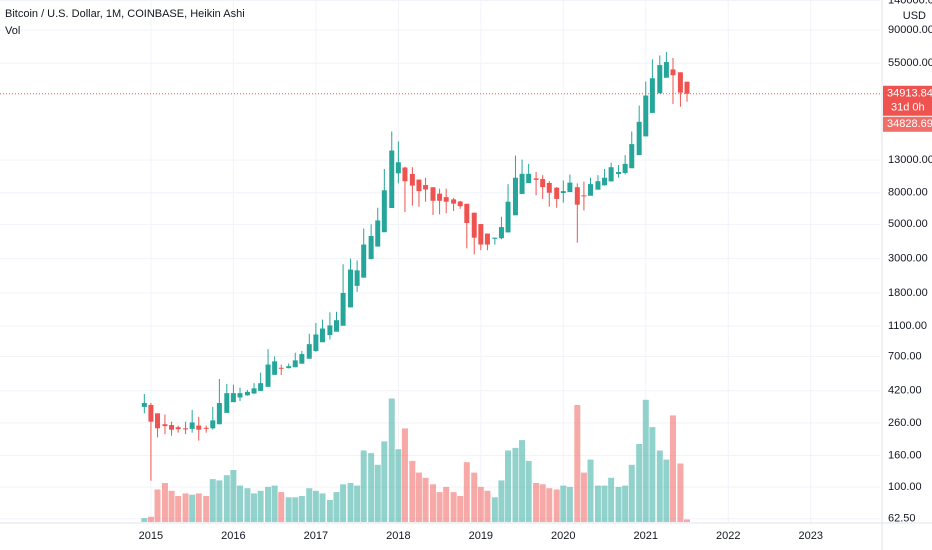 The image size is (932, 550). Describe the element at coordinates (151, 536) in the screenshot. I see `x-tick-label: 2015` at that location.